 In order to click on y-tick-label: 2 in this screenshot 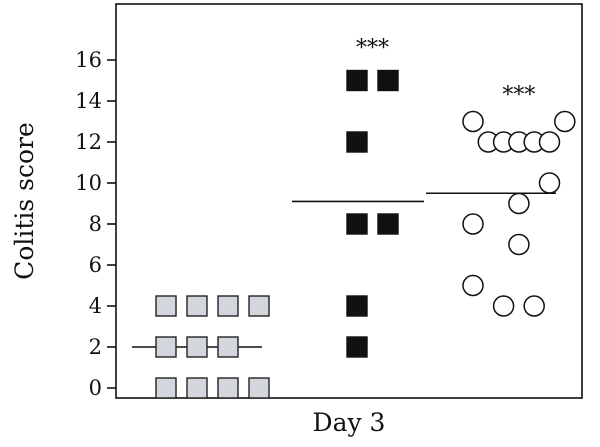, I will do `click(95, 347)`.